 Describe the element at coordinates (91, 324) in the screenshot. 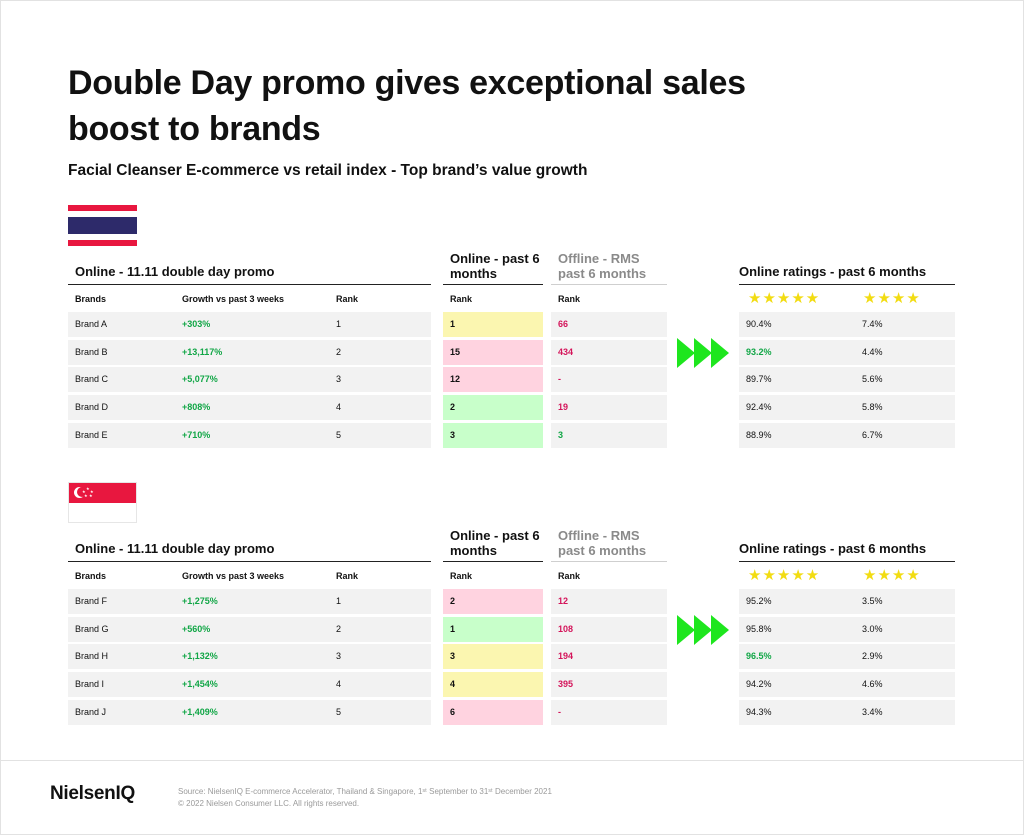

I see `brand-name: Brand A` at that location.